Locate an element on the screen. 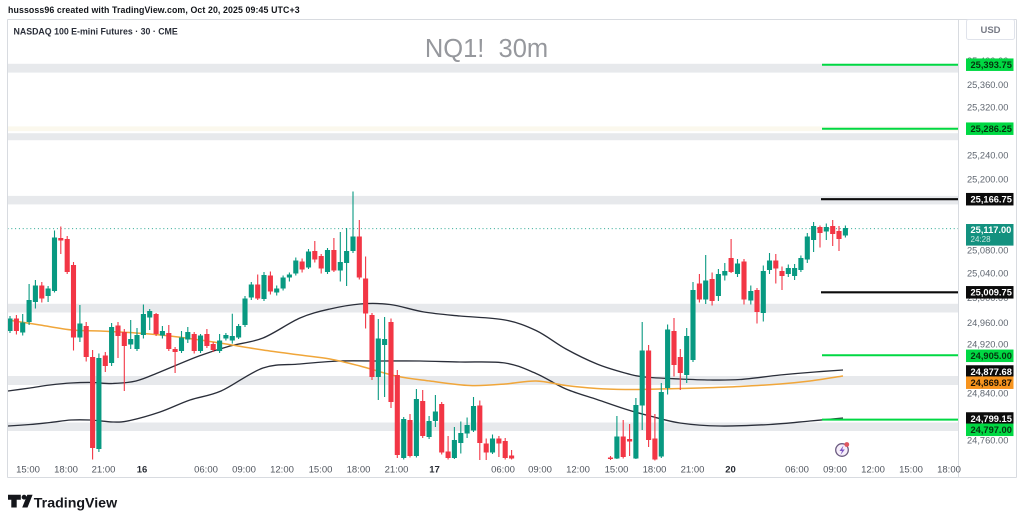 The image size is (1024, 522). svg-text: 25,040.00 is located at coordinates (987, 274).